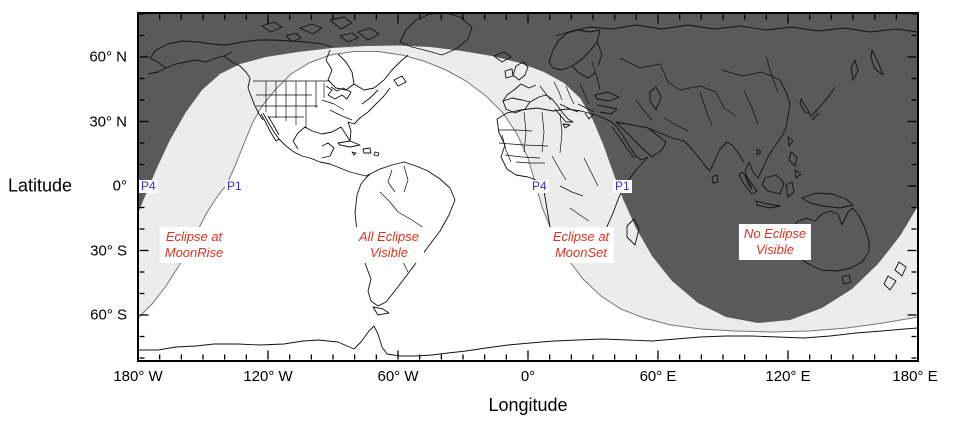 Image resolution: width=960 pixels, height=427 pixels. I want to click on coast-south-america, so click(405, 238).